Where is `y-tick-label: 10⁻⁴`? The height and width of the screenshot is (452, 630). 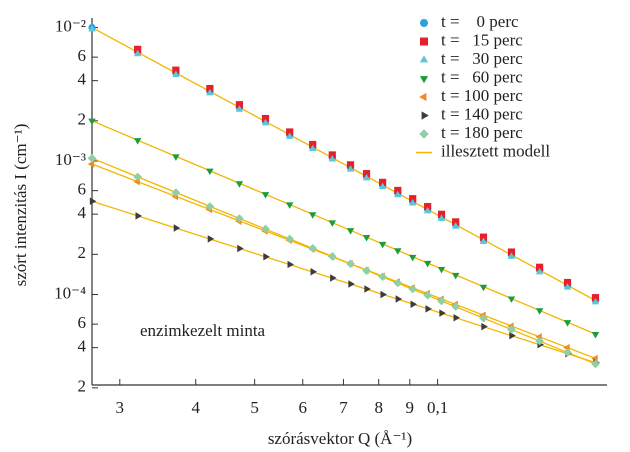
y-tick-label: 10⁻⁴ is located at coordinates (70, 292).